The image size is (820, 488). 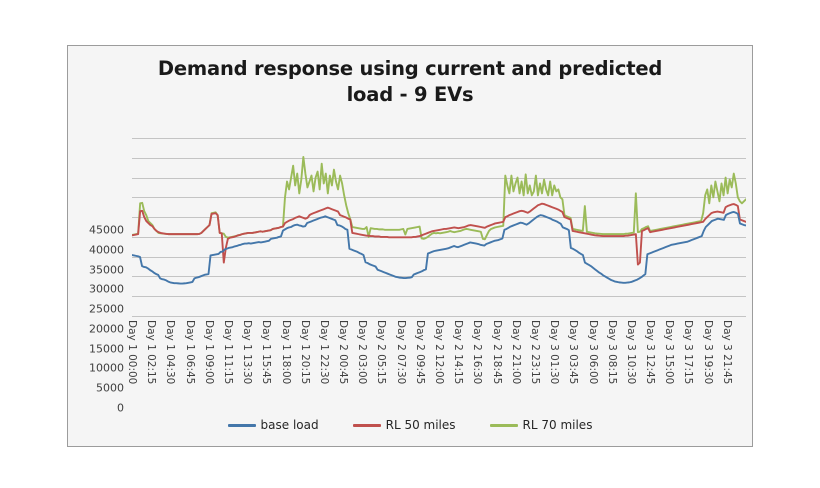 I want to click on x-axis-tick-text: Day 2 14:15, so click(x=458, y=352).